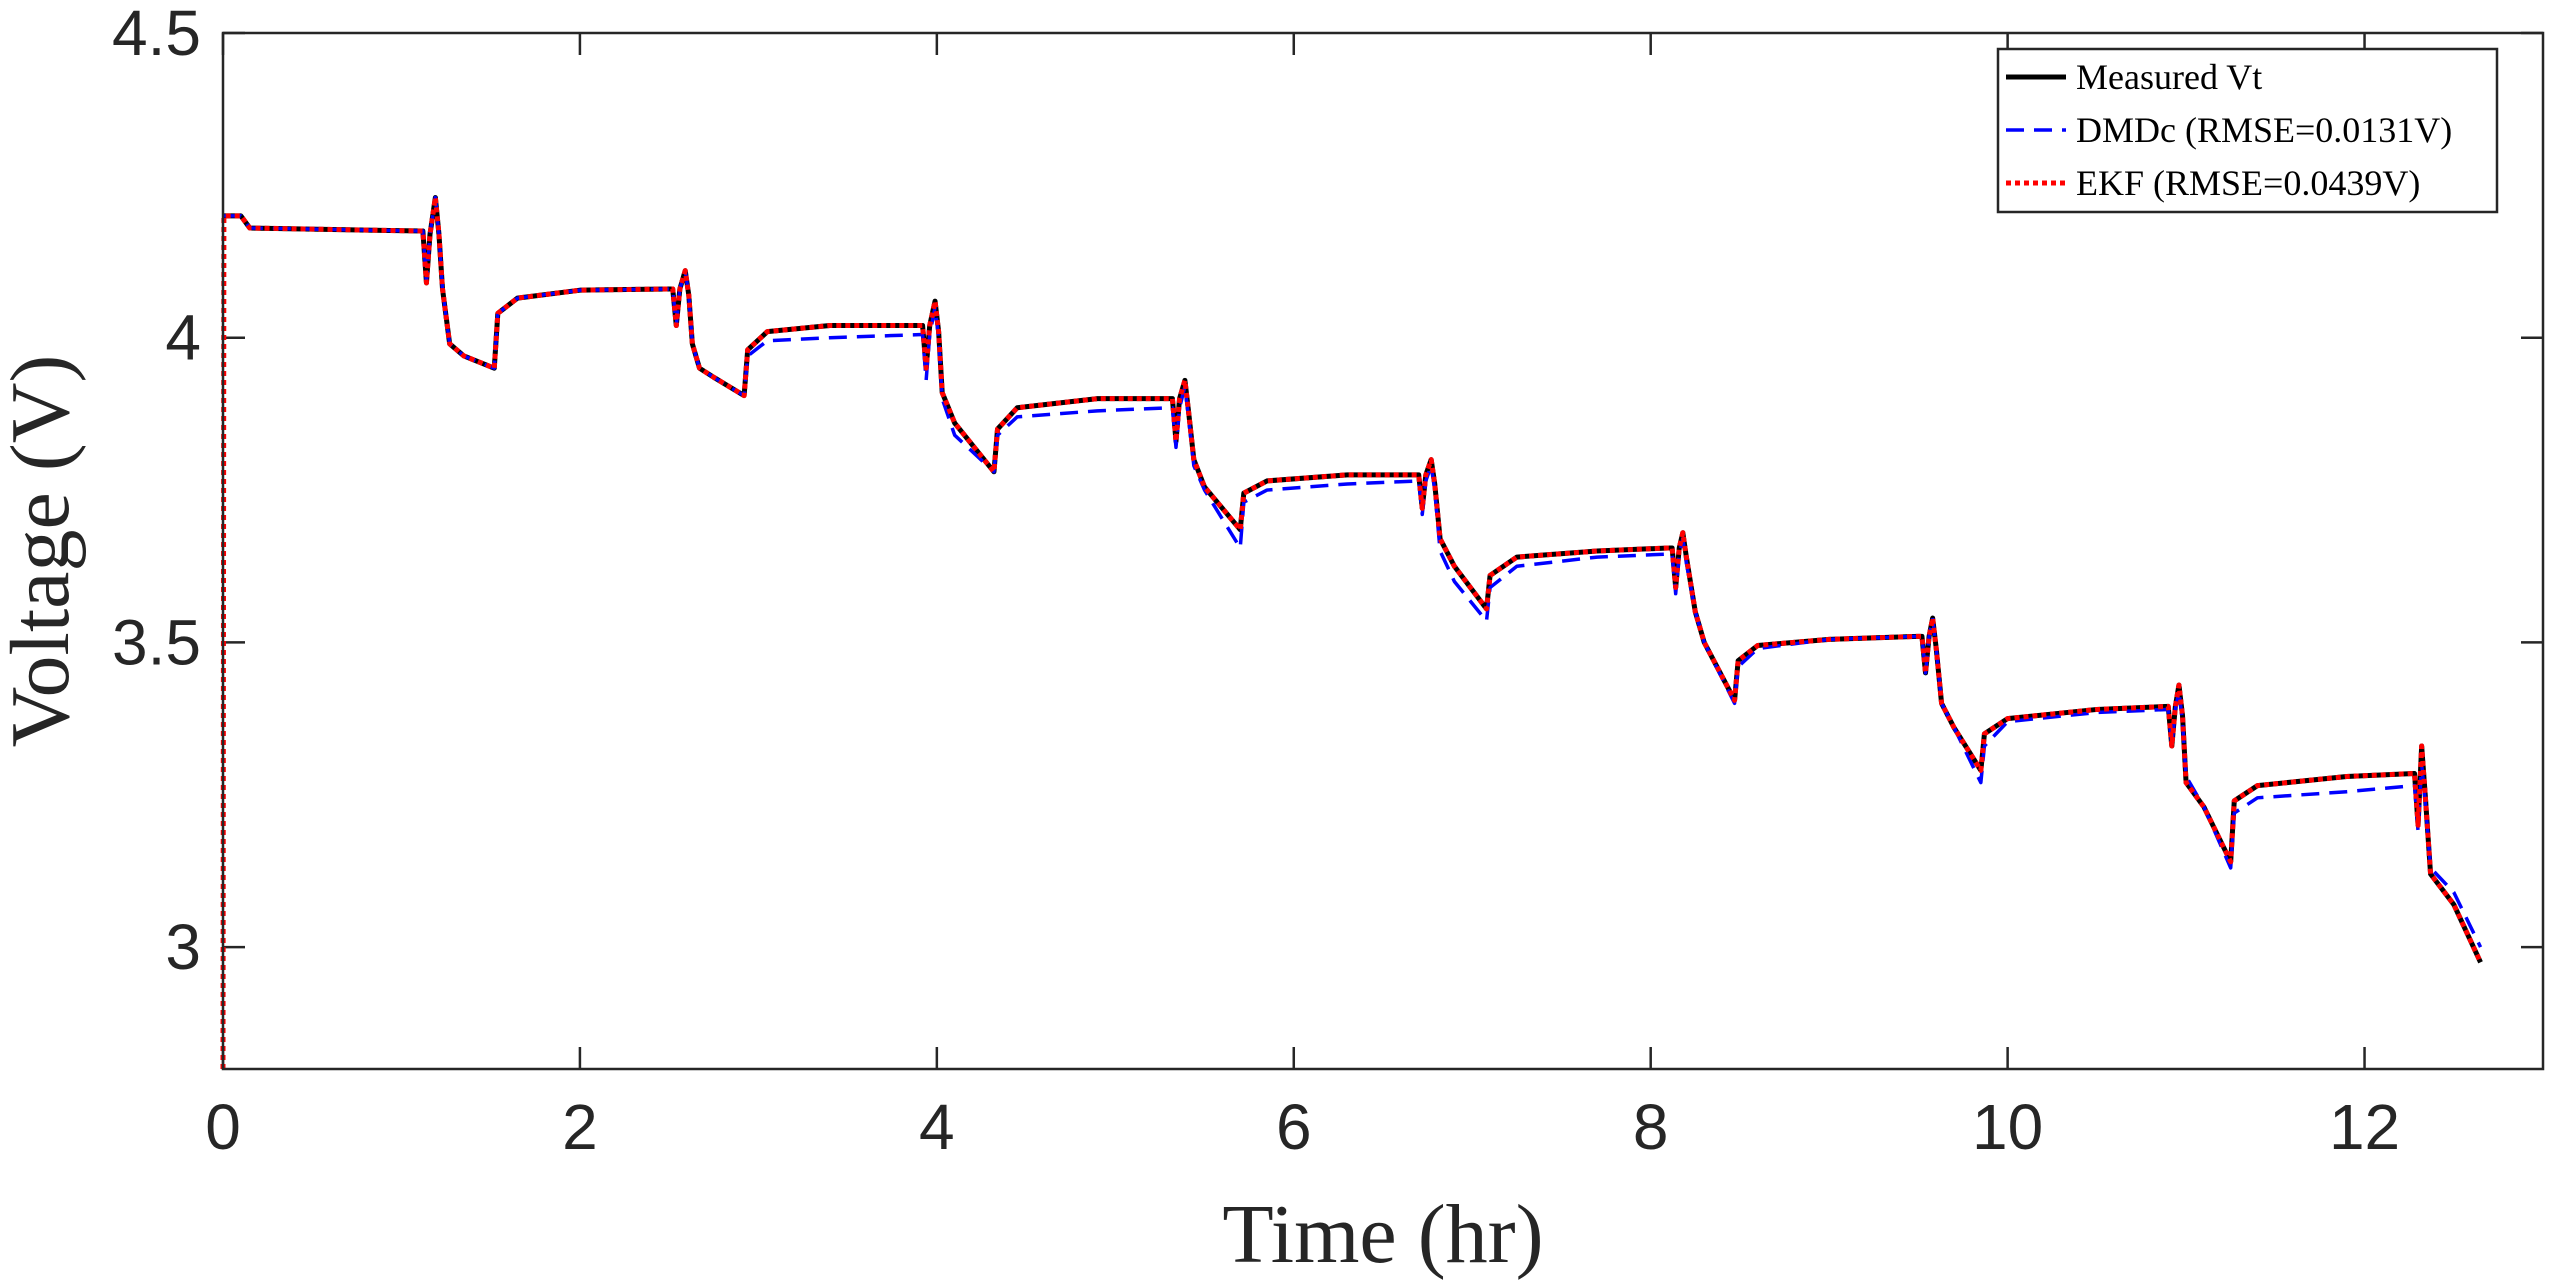  What do you see at coordinates (2248, 183) in the screenshot?
I see `legend-label: EKF (RMSE=0.0439V)` at bounding box center [2248, 183].